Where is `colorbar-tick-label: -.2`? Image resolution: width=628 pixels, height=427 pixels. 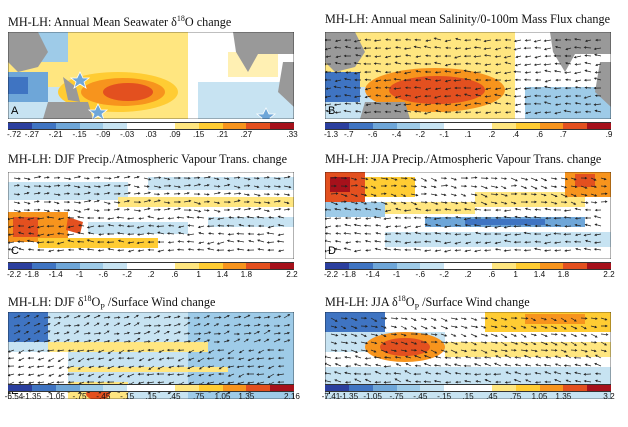
colorbar-tick-label: -.2 is located at coordinates (127, 274).